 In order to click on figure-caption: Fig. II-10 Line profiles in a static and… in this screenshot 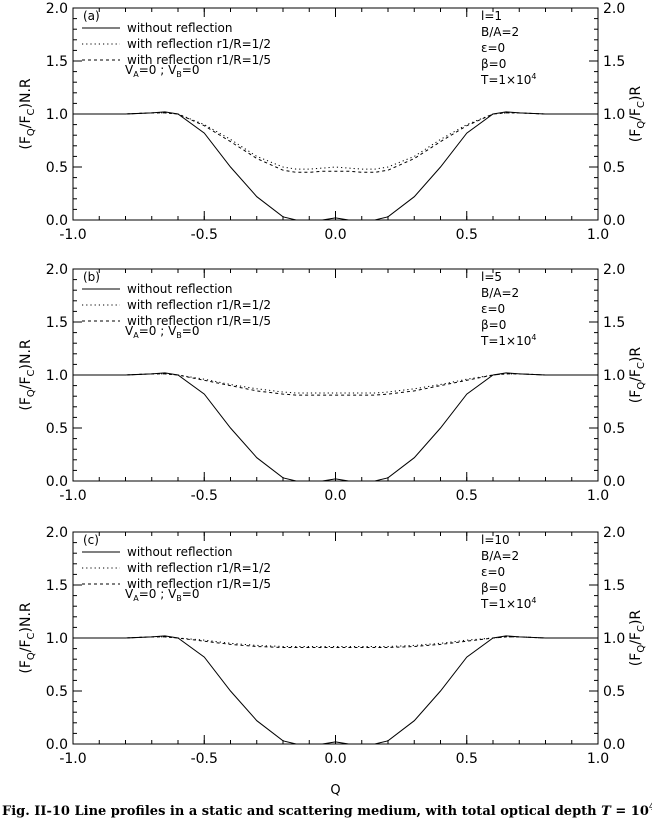, I will do `click(327, 811)`.